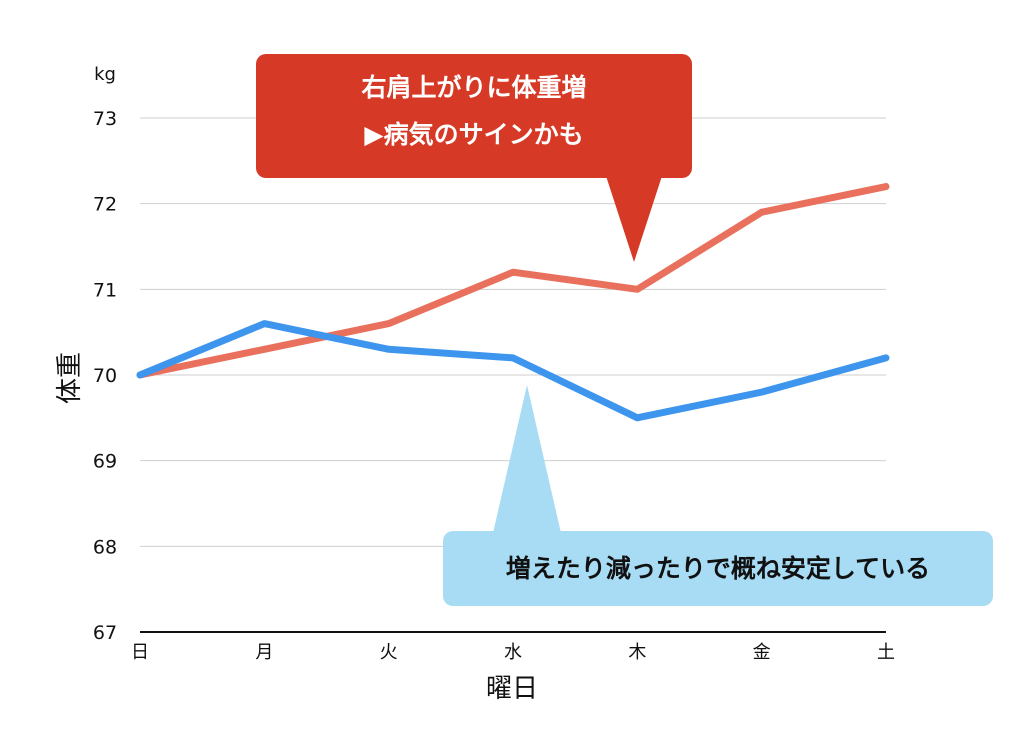 The image size is (1024, 739). Describe the element at coordinates (105, 119) in the screenshot. I see `y-tick-label: 73` at that location.